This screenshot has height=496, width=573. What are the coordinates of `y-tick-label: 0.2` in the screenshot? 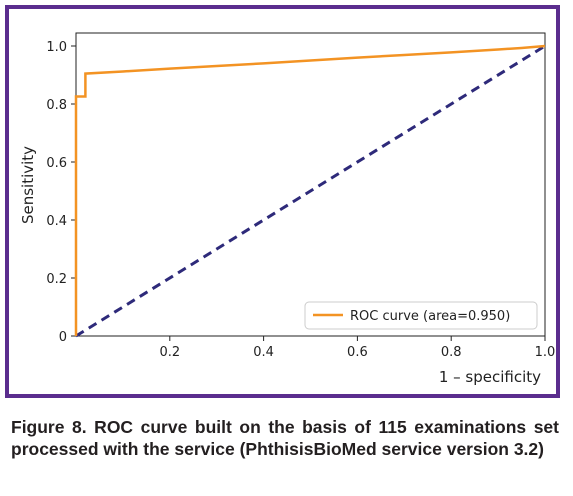 It's located at (56, 279).